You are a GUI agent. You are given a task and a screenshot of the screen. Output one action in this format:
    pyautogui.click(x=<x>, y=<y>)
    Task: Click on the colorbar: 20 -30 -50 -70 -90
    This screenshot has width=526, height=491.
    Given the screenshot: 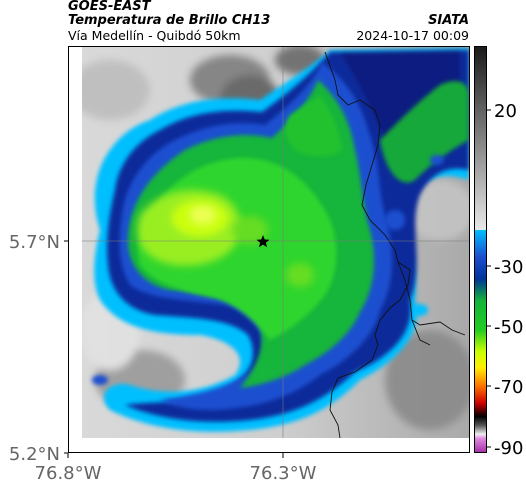 What is the action you would take?
    pyautogui.click(x=498, y=252)
    